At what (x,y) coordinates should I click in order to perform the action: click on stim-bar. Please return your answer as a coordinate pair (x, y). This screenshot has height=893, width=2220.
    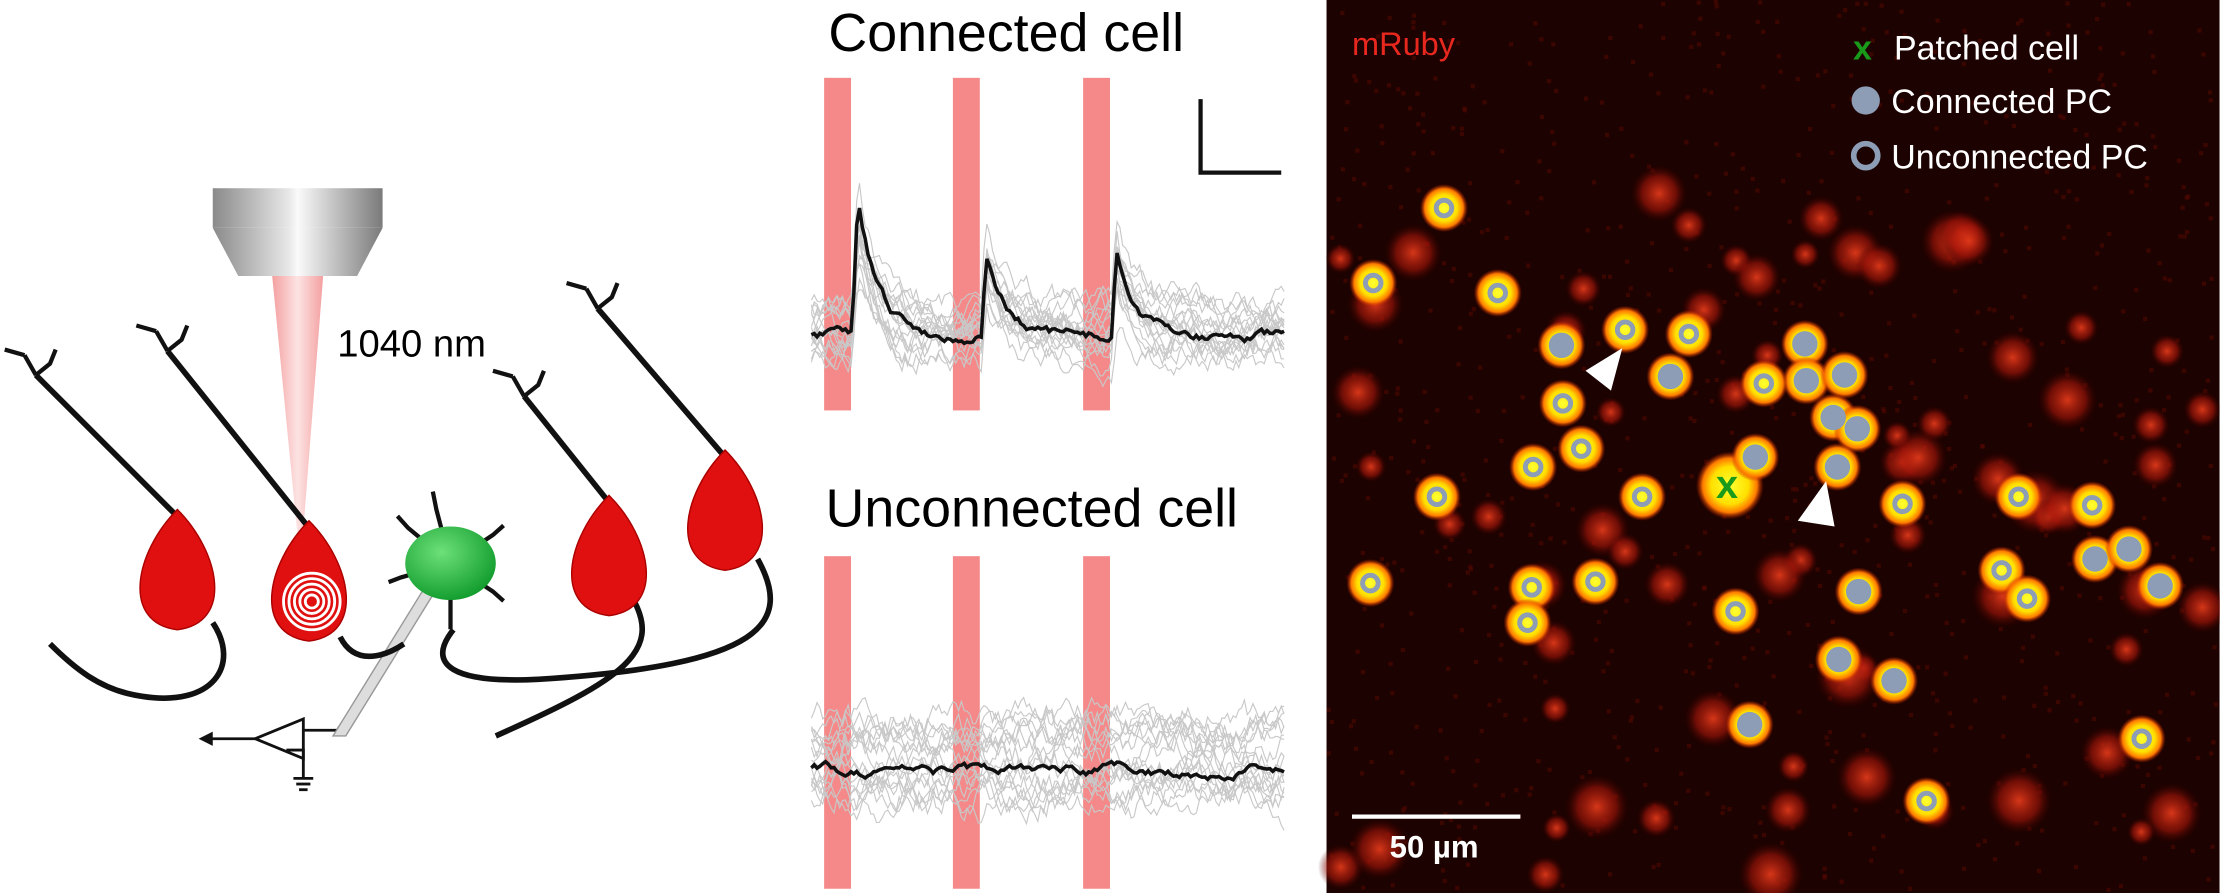
    Looking at the image, I should click on (966, 244).